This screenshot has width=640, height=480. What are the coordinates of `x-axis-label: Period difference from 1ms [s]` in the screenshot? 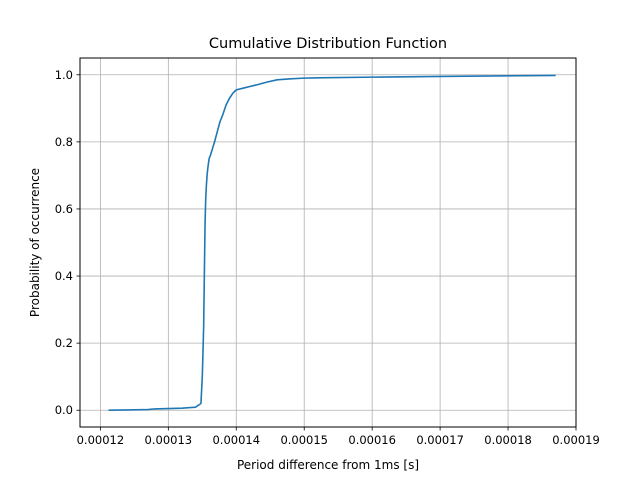 It's located at (328, 465).